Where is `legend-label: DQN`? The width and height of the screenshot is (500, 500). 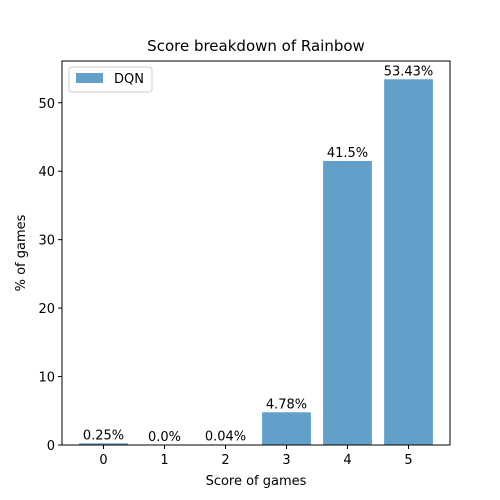
legend-label: DQN is located at coordinates (129, 79).